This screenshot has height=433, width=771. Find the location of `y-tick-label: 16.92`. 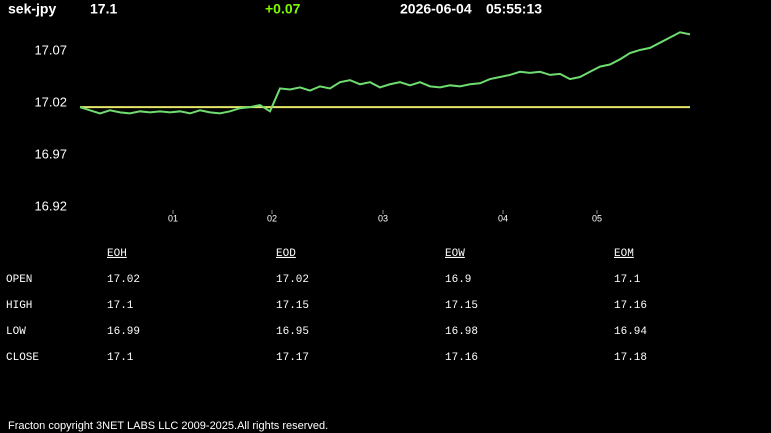

y-tick-label: 16.92 is located at coordinates (50, 205).